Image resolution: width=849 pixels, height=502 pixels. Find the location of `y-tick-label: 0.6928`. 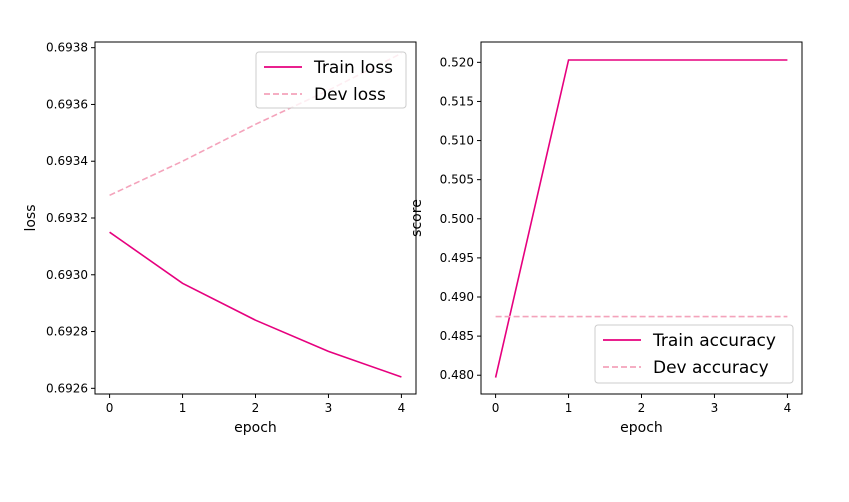

y-tick-label: 0.6928 is located at coordinates (67, 332).